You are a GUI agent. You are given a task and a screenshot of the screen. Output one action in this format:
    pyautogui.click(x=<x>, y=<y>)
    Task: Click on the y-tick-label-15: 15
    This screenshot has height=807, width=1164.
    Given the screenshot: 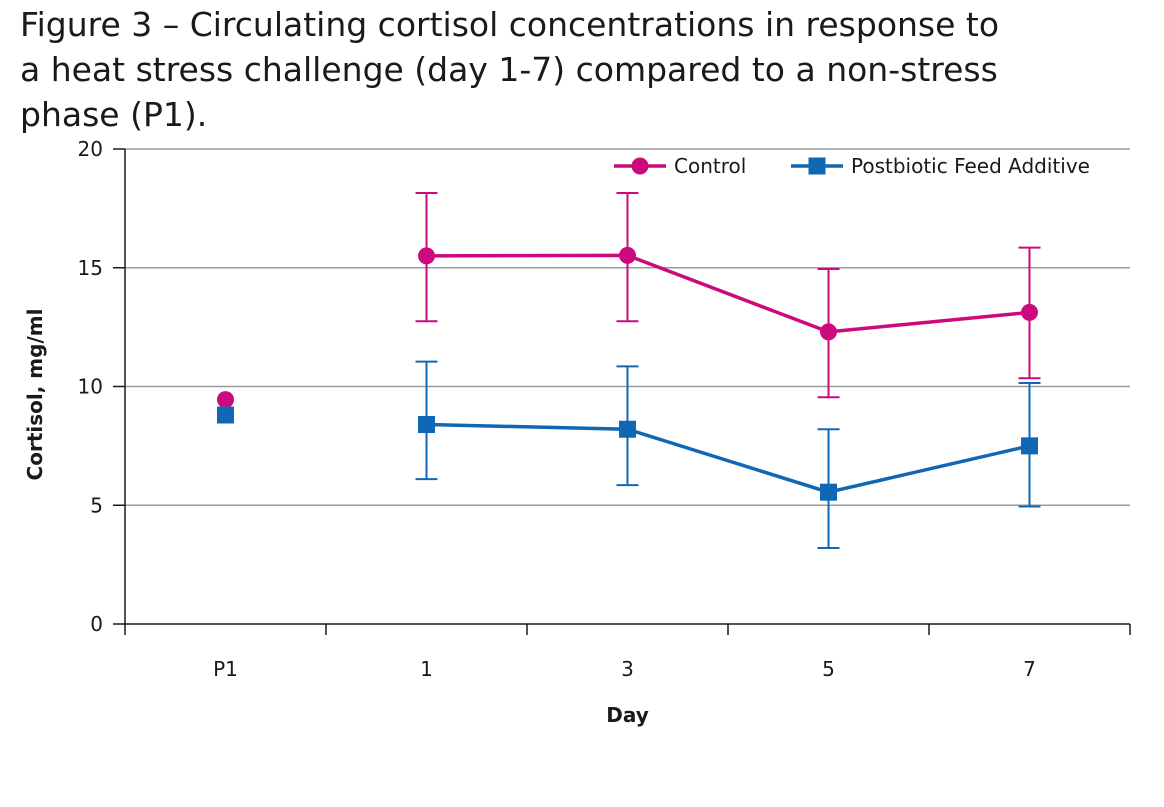 What is the action you would take?
    pyautogui.click(x=90, y=268)
    